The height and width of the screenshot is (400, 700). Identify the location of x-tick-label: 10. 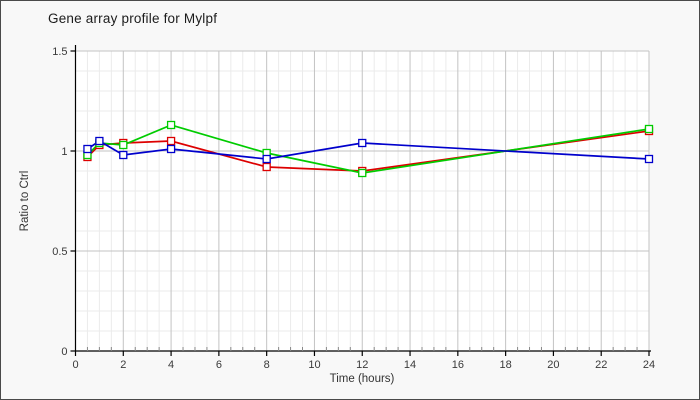
(314, 365).